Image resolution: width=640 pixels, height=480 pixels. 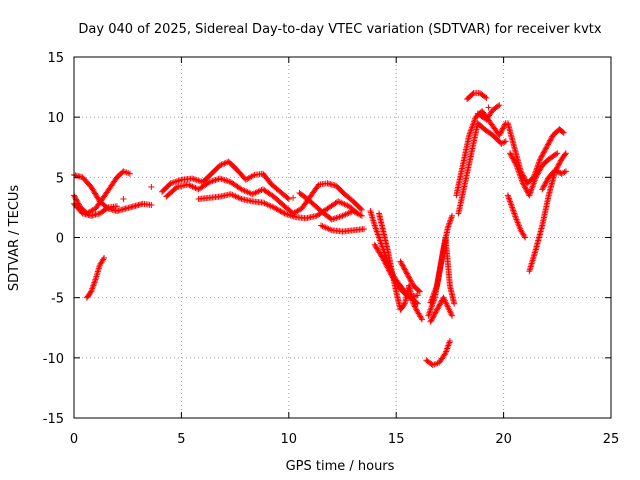 What do you see at coordinates (53, 359) in the screenshot?
I see `y-tick-label: -10` at bounding box center [53, 359].